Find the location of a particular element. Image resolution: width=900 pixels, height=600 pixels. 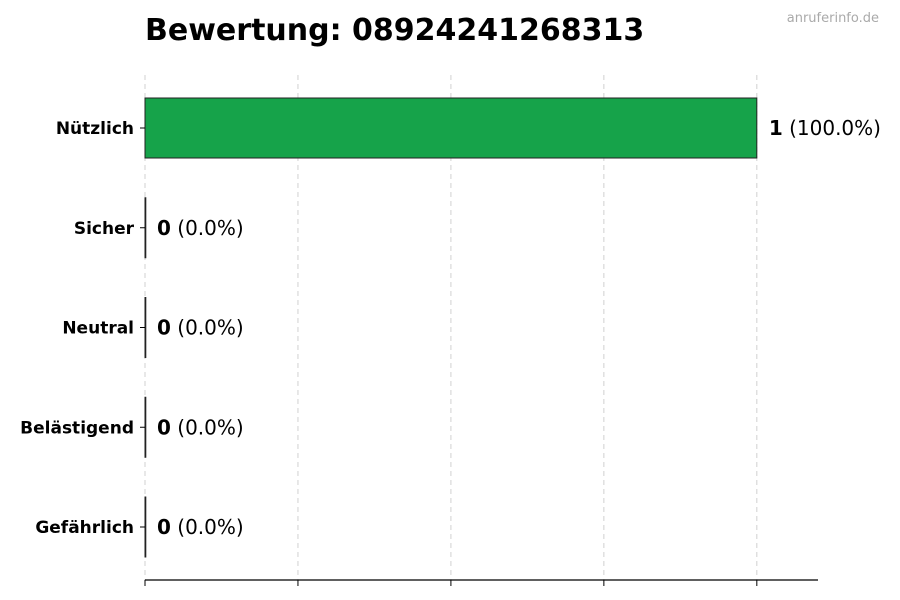

category-label: Nützlich is located at coordinates (95, 129).